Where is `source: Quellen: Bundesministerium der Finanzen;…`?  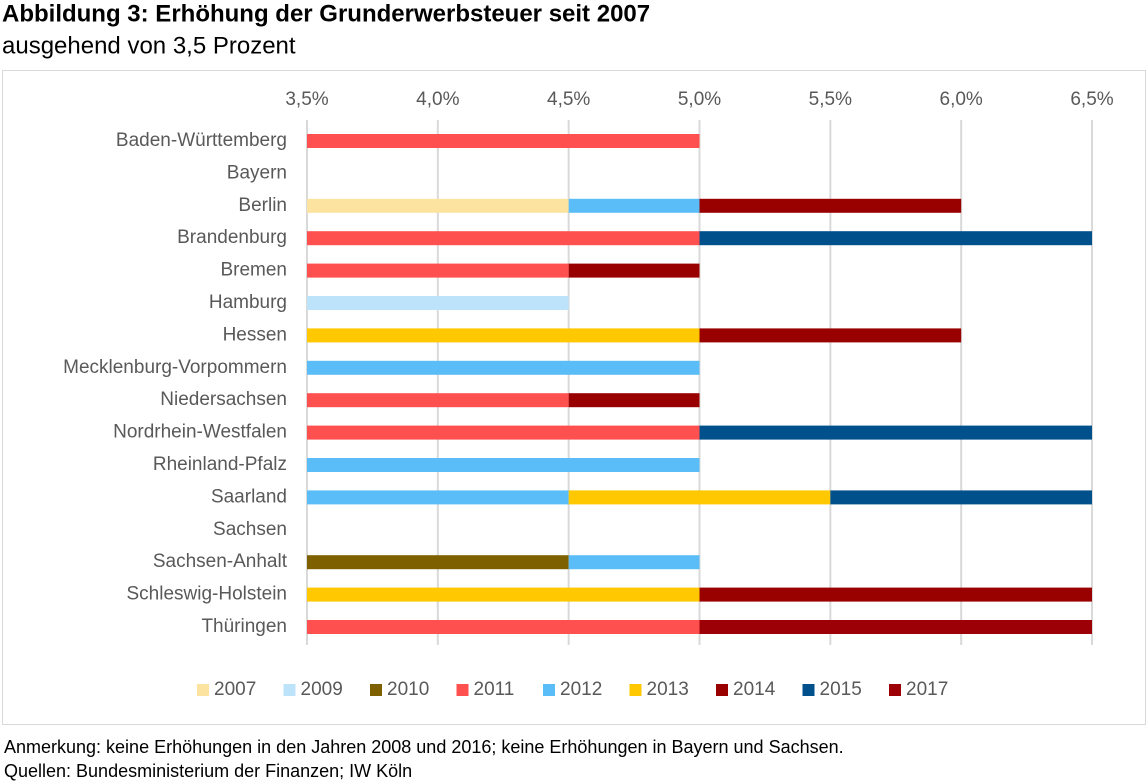
source: Quellen: Bundesministerium der Finanzen;… is located at coordinates (208, 771).